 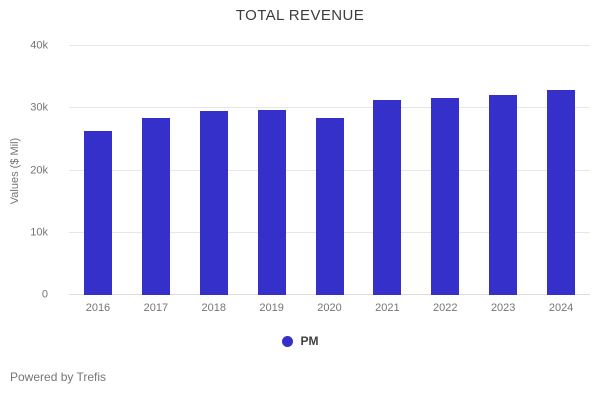 I want to click on bar-slot-2020, so click(x=330, y=170).